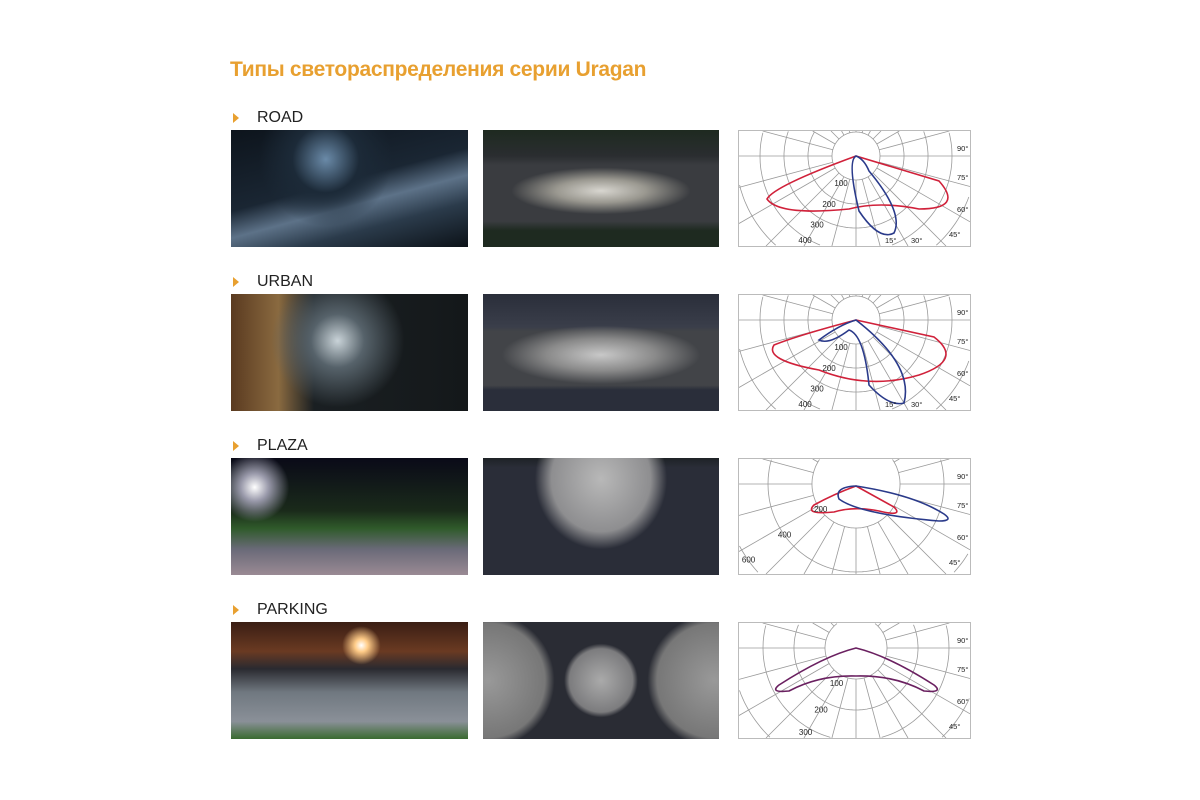 The image size is (1200, 800). I want to click on distribution-row-road: ROAD 100 200 300 400 90° 75° 60° 45° 30° 15°, so click(602, 188).